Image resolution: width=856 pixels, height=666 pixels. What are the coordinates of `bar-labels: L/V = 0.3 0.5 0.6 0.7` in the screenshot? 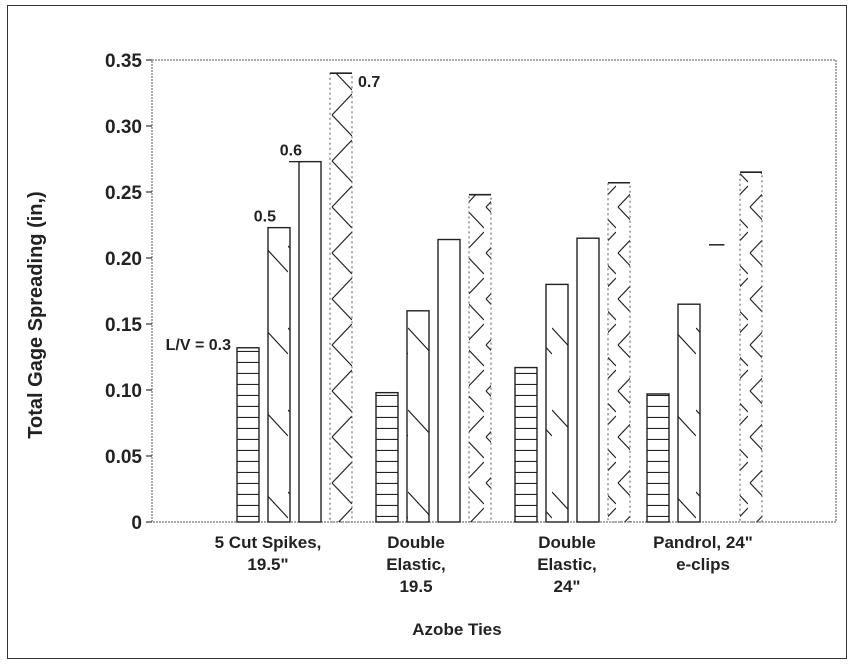 It's located at (273, 214).